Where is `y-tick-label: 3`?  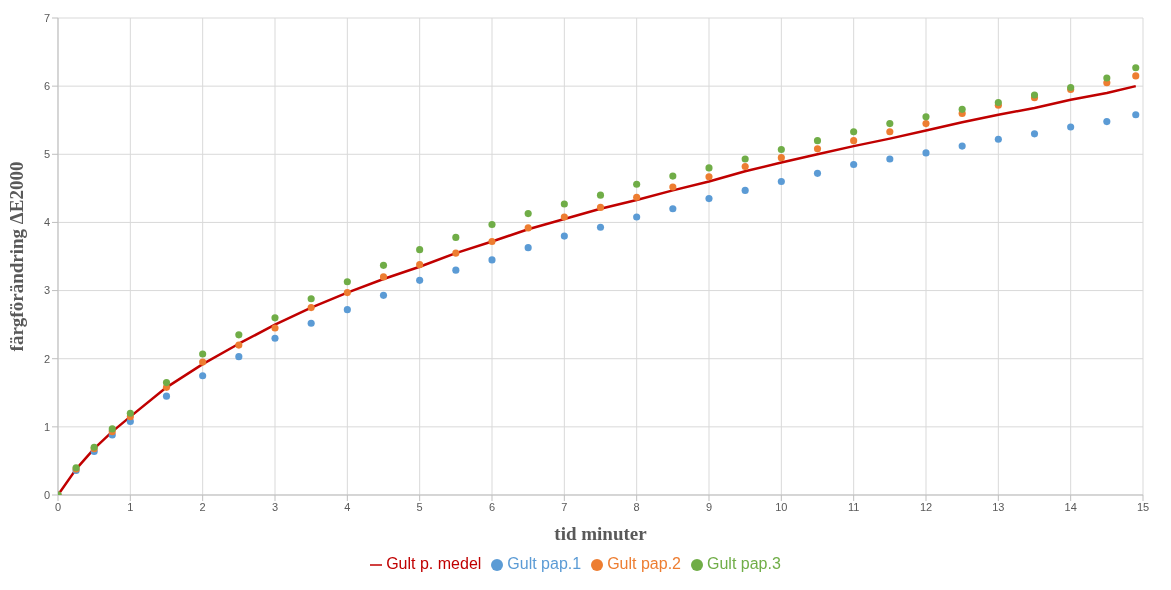 y-tick-label: 3 is located at coordinates (46, 290).